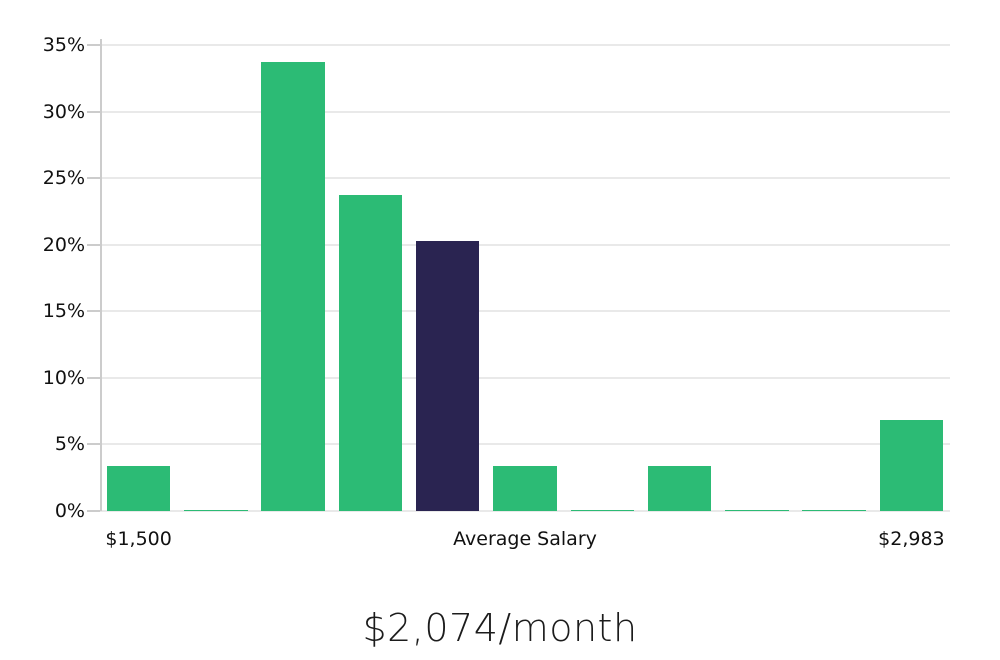 The height and width of the screenshot is (660, 1000). I want to click on y-tick-label: 25%, so click(63, 178).